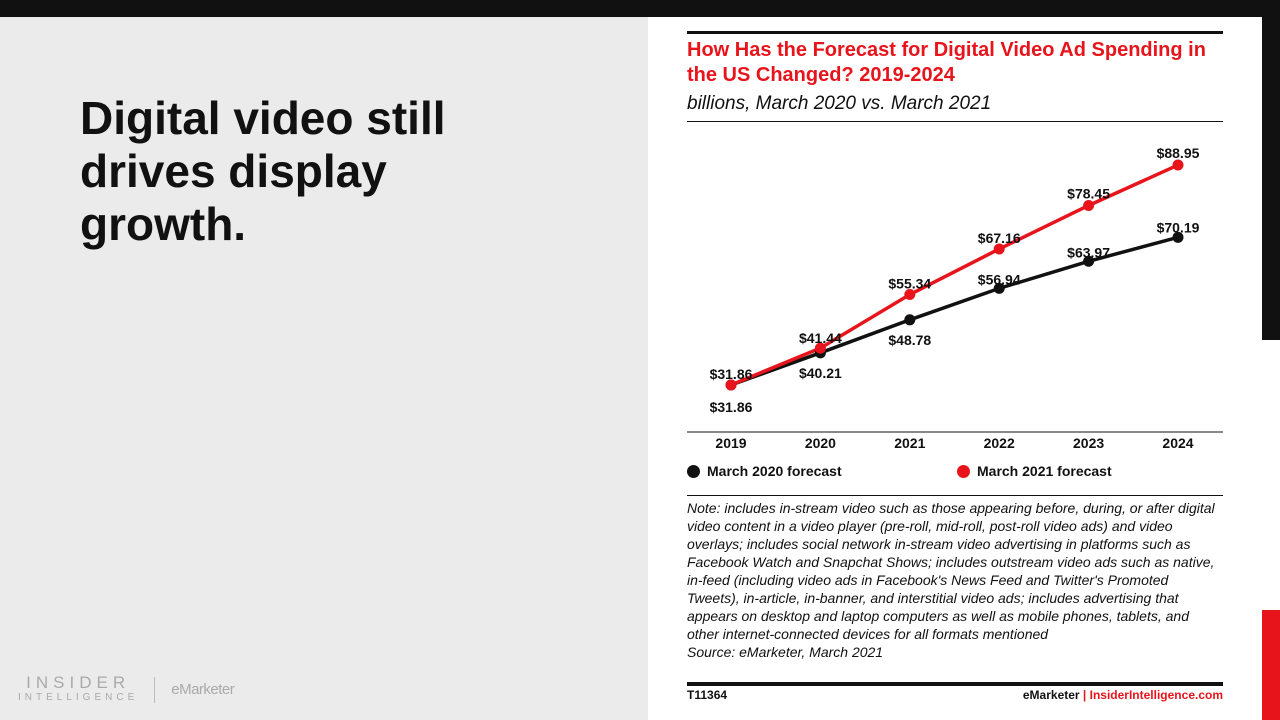  What do you see at coordinates (1178, 227) in the screenshot?
I see `data-label: $70.19` at bounding box center [1178, 227].